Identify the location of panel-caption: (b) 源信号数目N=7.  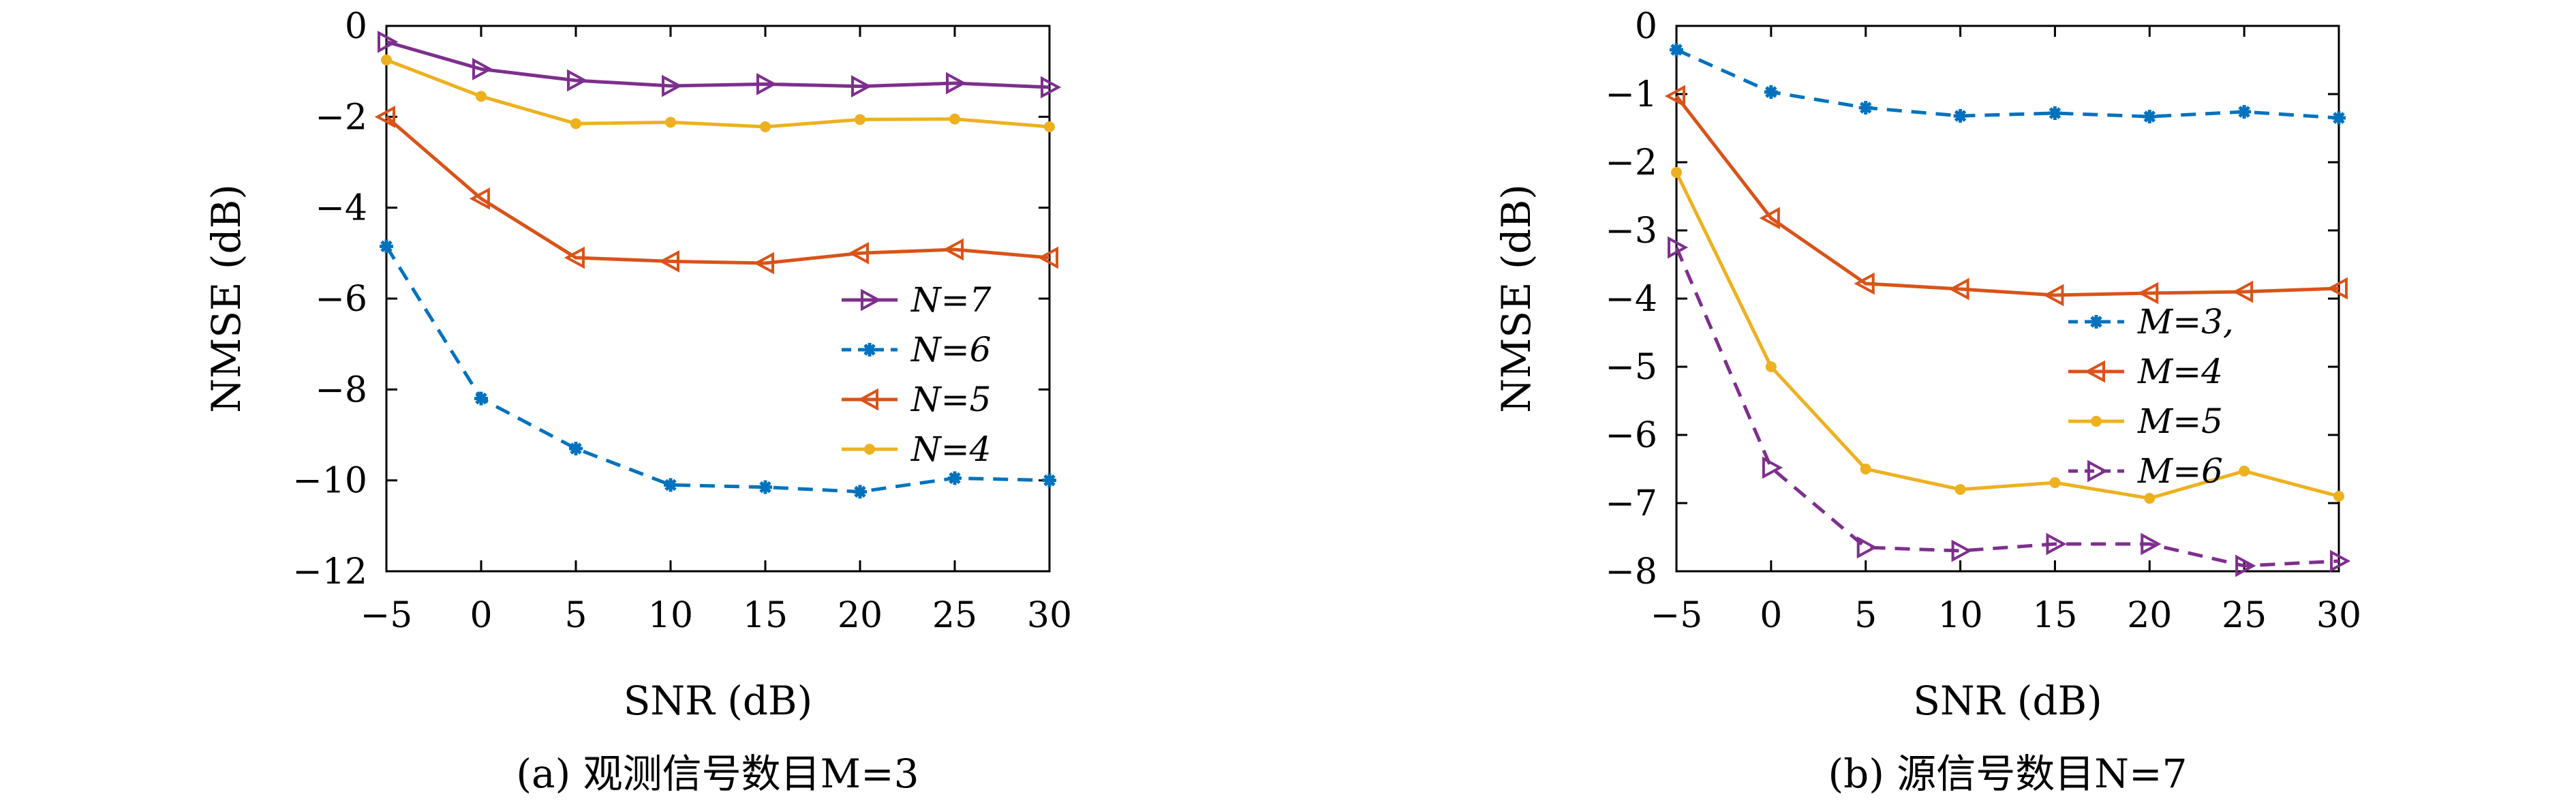
(2007, 774).